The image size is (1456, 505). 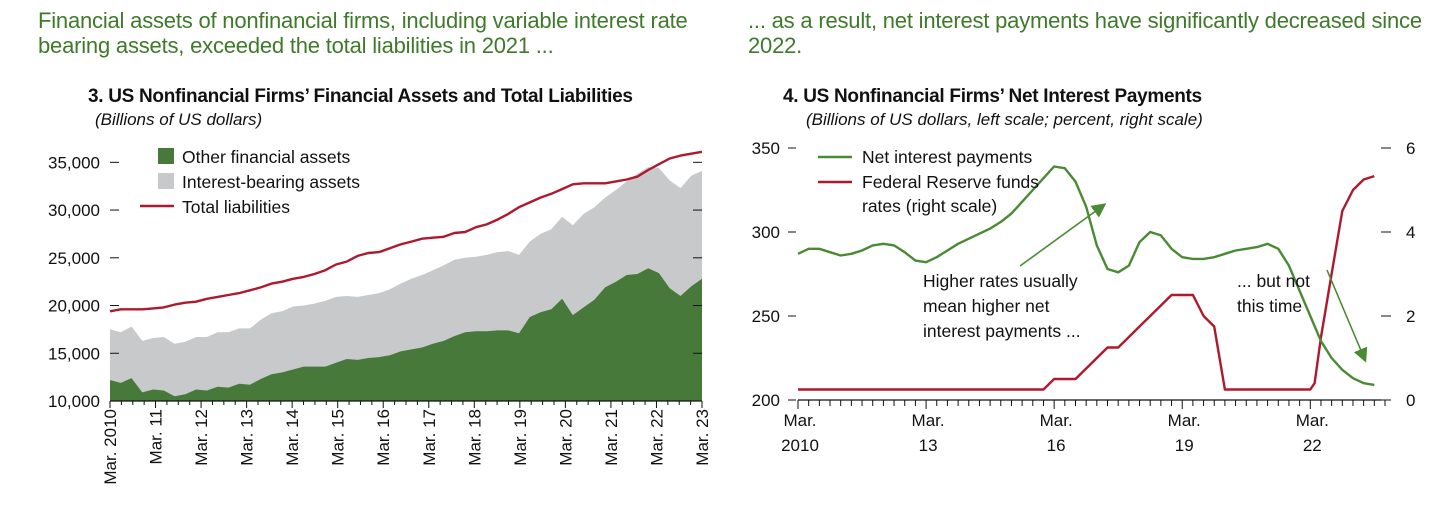 I want to click on legend-swatch-other, so click(x=166, y=156).